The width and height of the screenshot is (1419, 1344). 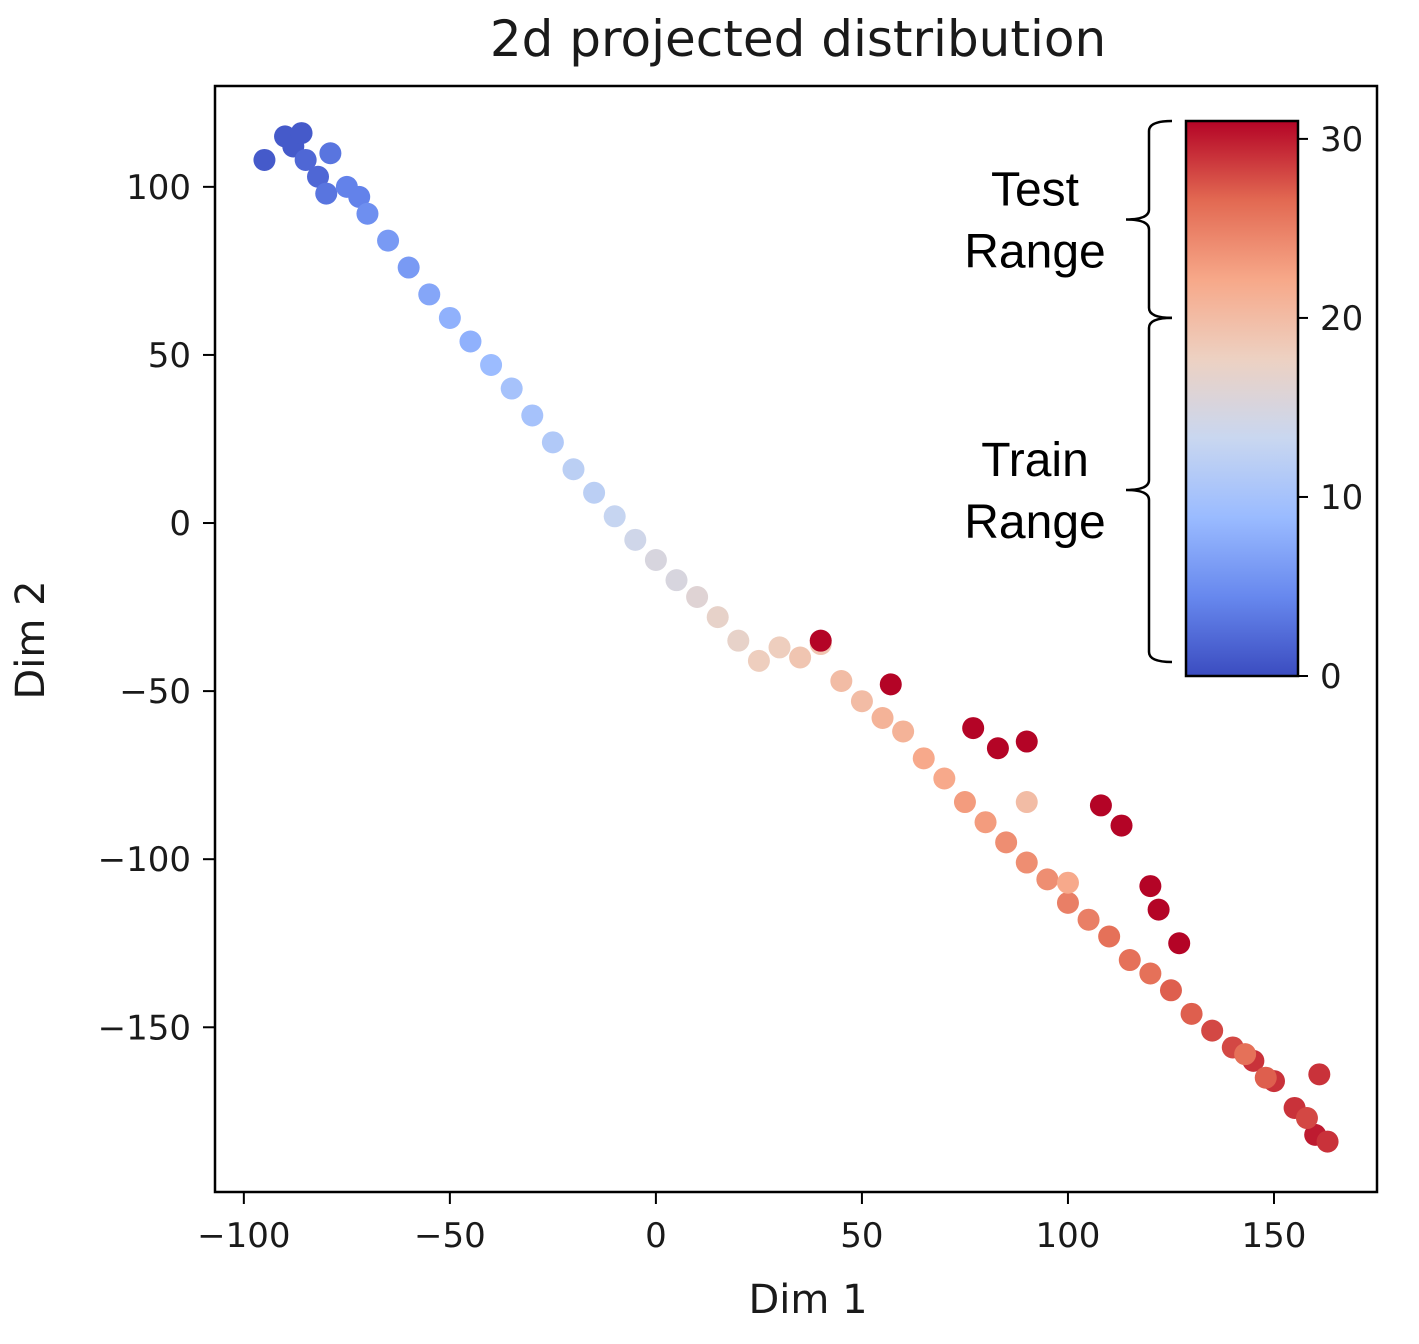 What do you see at coordinates (155, 692) in the screenshot?
I see `y-tick-label: −50` at bounding box center [155, 692].